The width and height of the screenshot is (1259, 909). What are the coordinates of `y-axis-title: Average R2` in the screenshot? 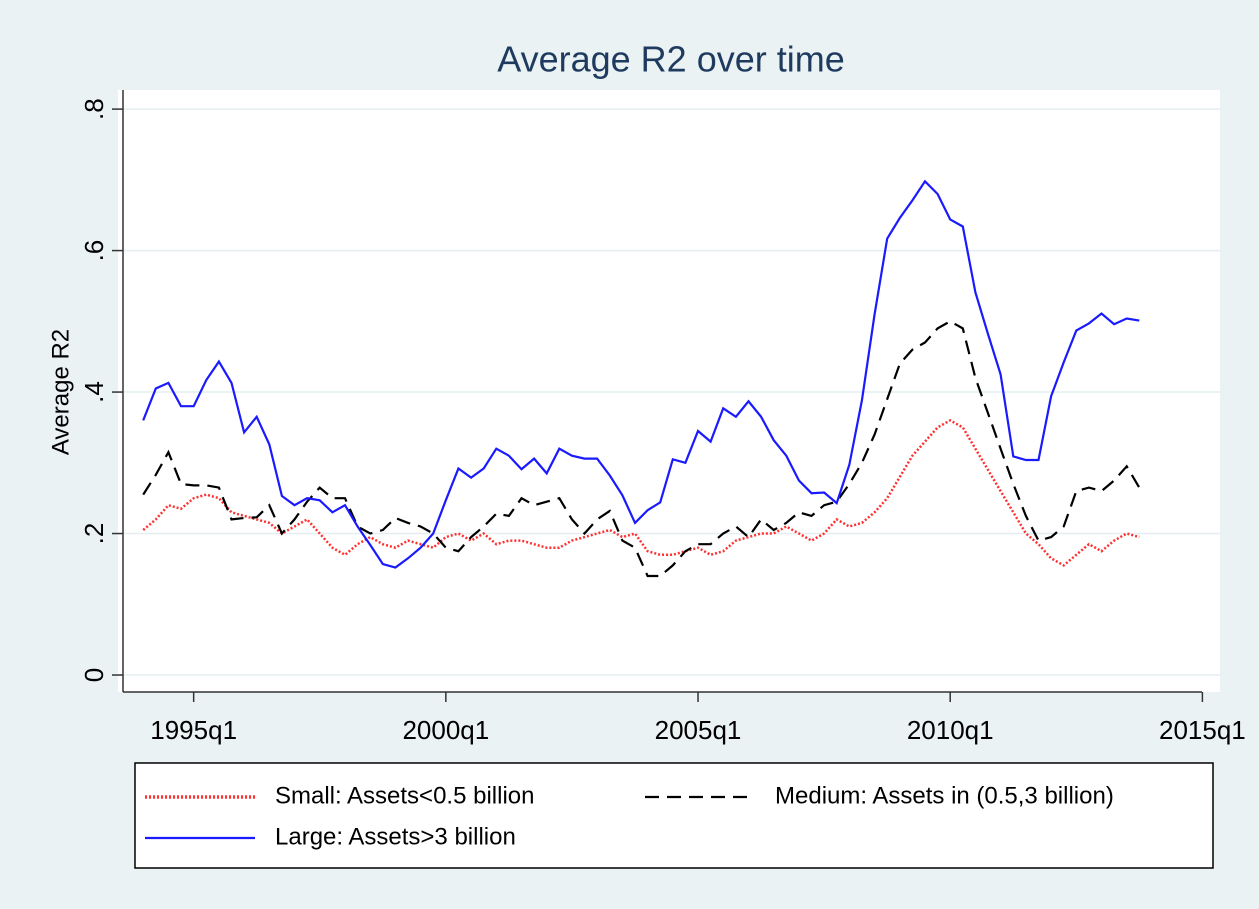 It's located at (60, 392).